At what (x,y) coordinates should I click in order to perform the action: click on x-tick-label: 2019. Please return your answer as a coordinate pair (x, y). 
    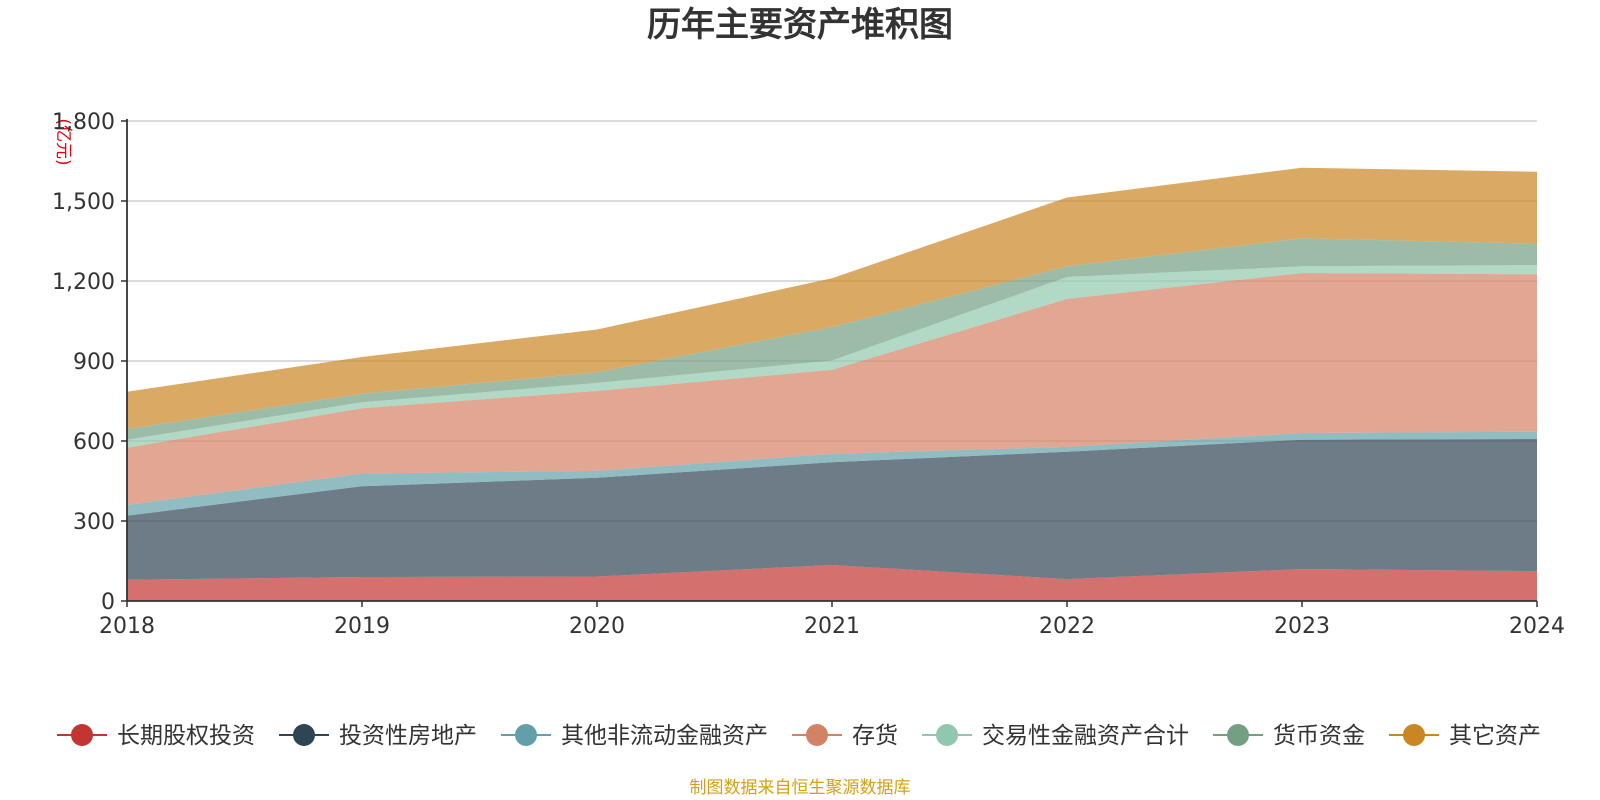
    Looking at the image, I should click on (362, 626).